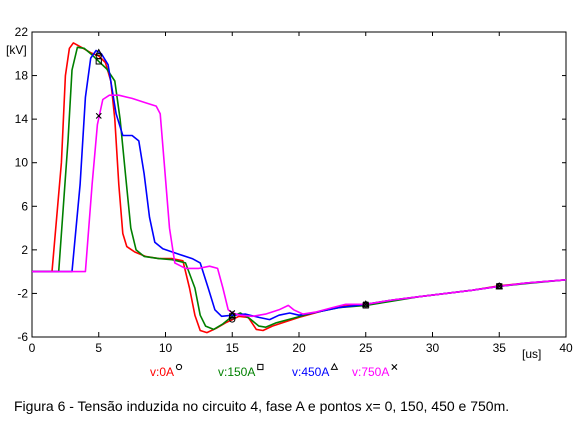 The image size is (578, 426). Describe the element at coordinates (16, 50) in the screenshot. I see `y-axis-label: [kV]` at that location.